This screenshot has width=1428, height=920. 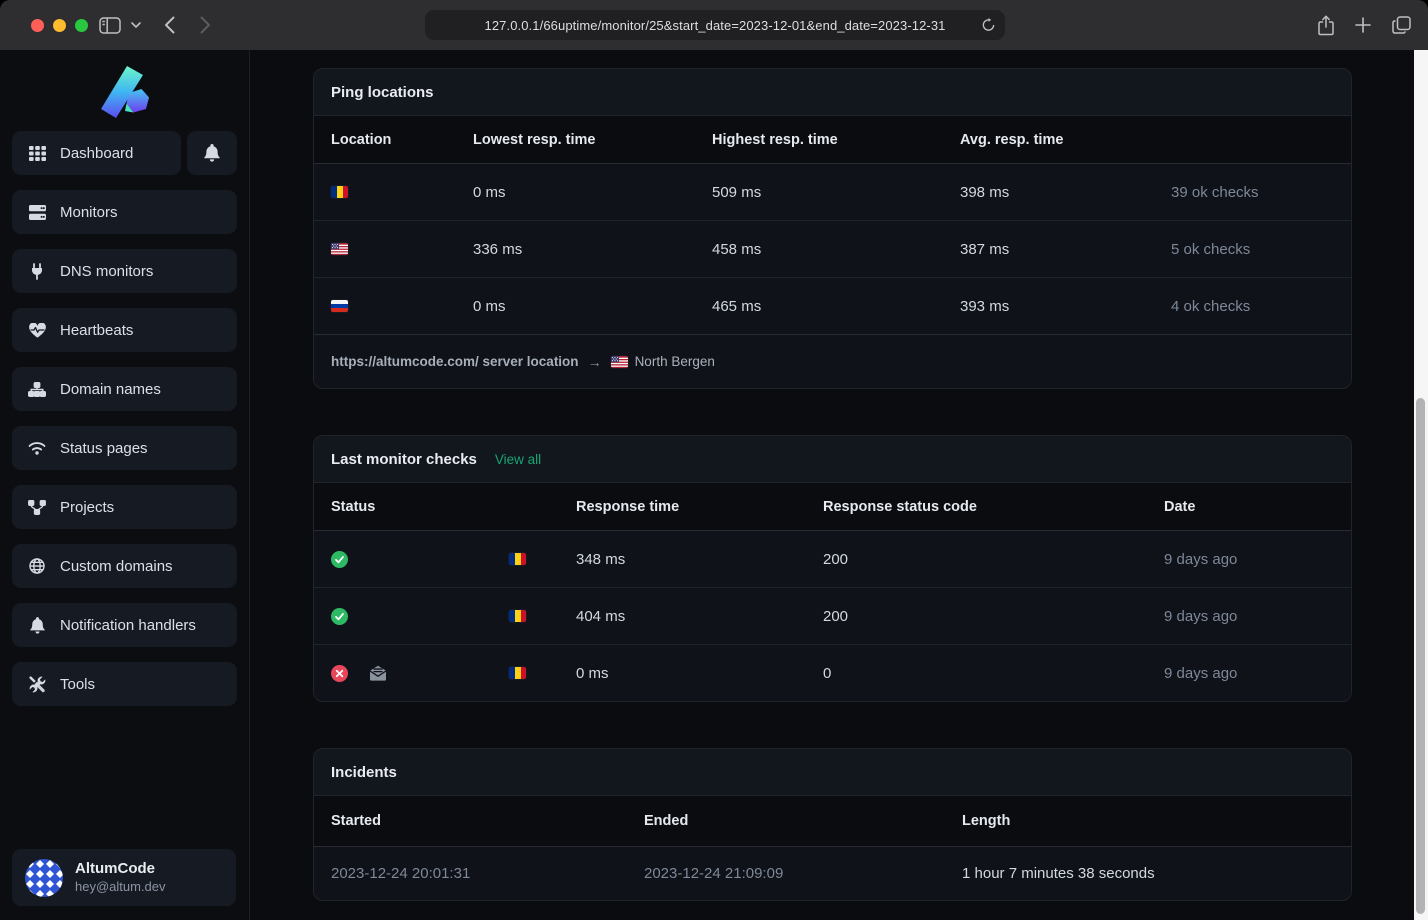 I want to click on column-header: Date, so click(x=1180, y=506).